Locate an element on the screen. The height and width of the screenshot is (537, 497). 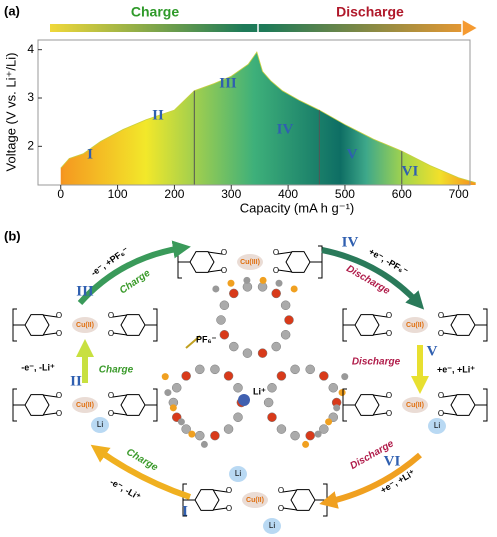
region-label: IV is located at coordinates (285, 129).